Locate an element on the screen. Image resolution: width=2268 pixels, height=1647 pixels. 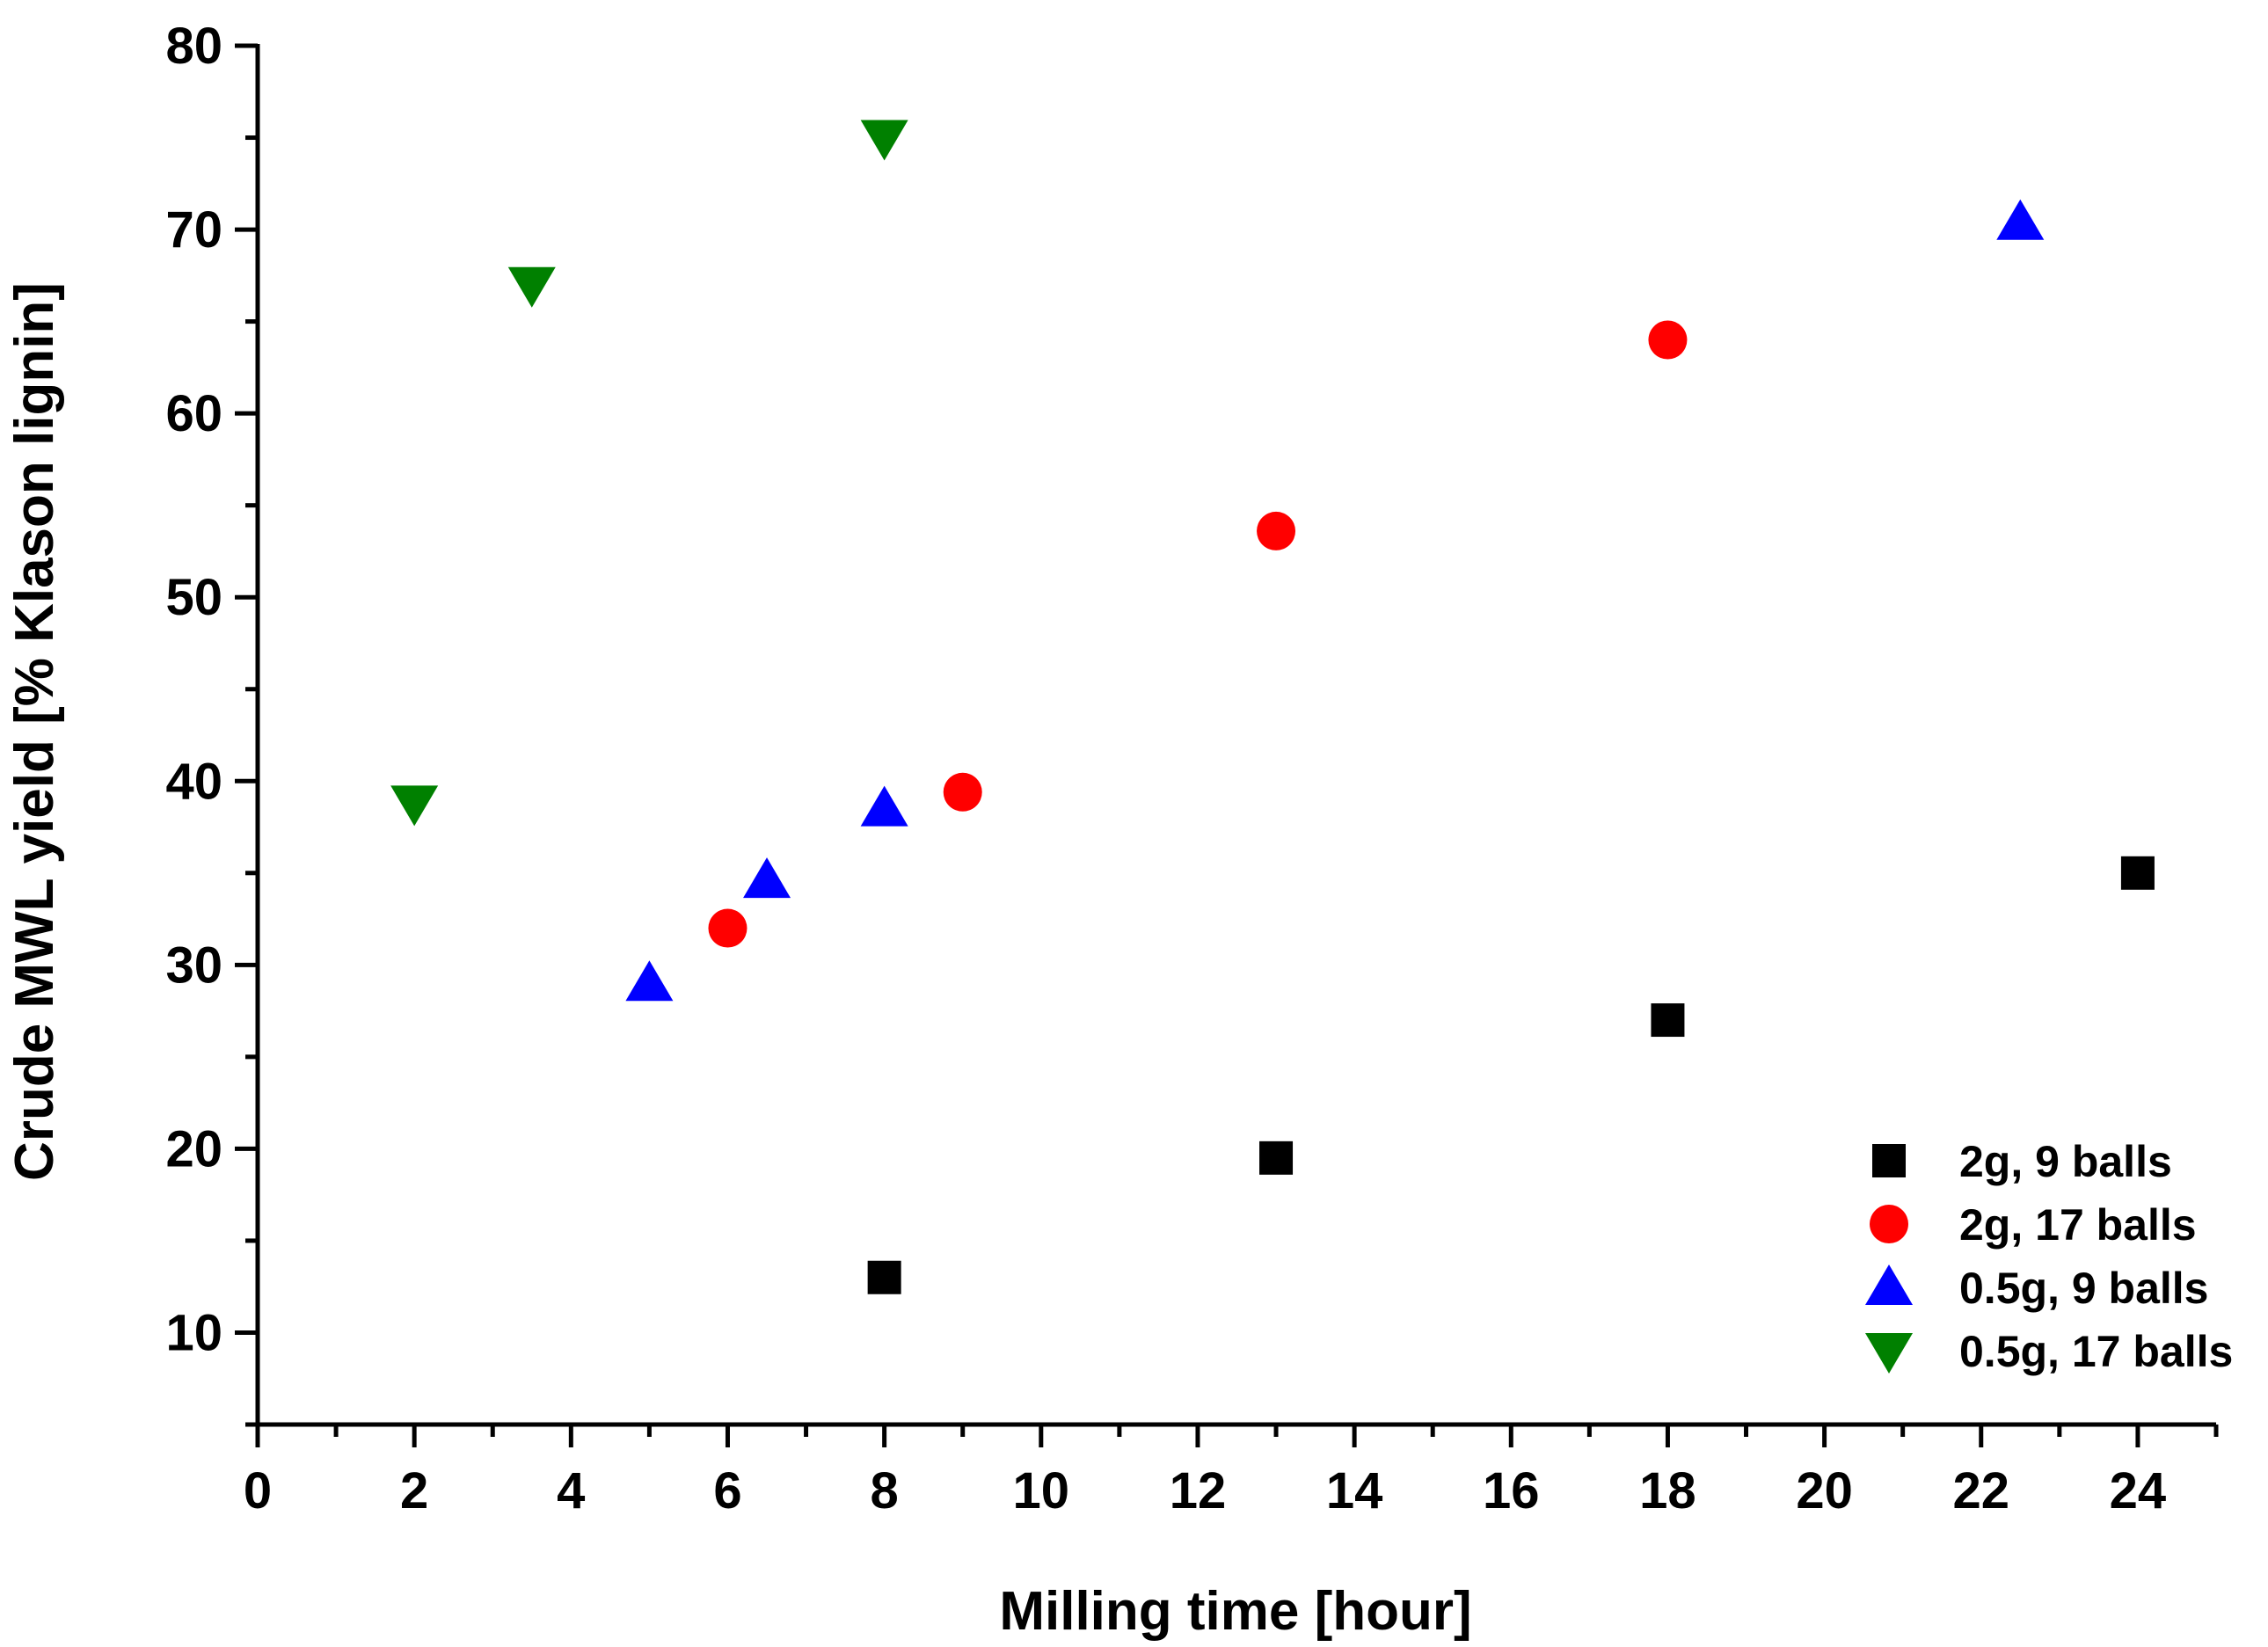
x-tick-label: 22 is located at coordinates (1981, 1490).